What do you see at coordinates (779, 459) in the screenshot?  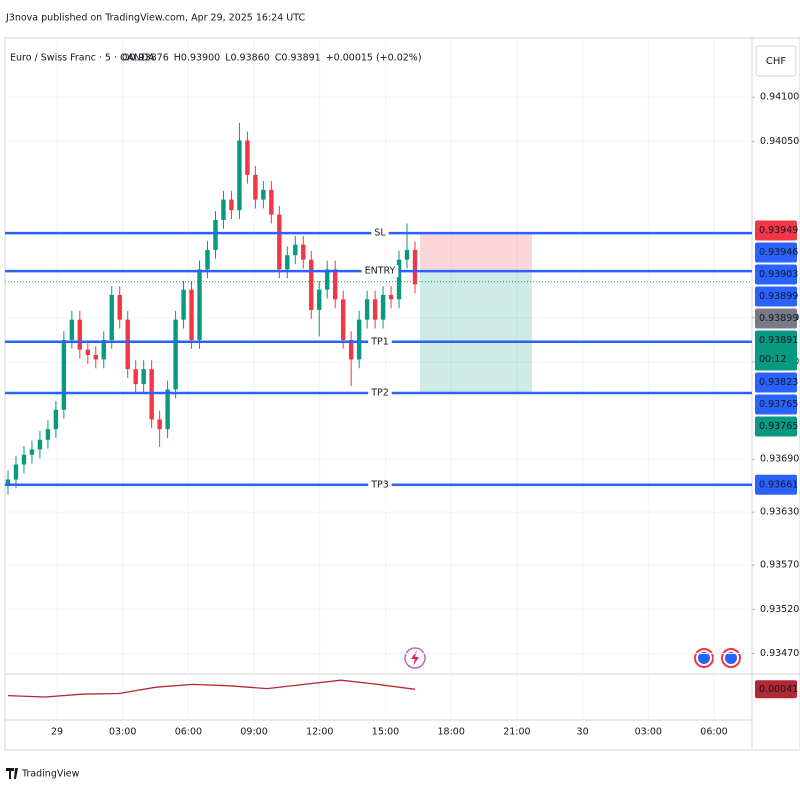 I see `y-tick-label: 0.93690` at bounding box center [779, 459].